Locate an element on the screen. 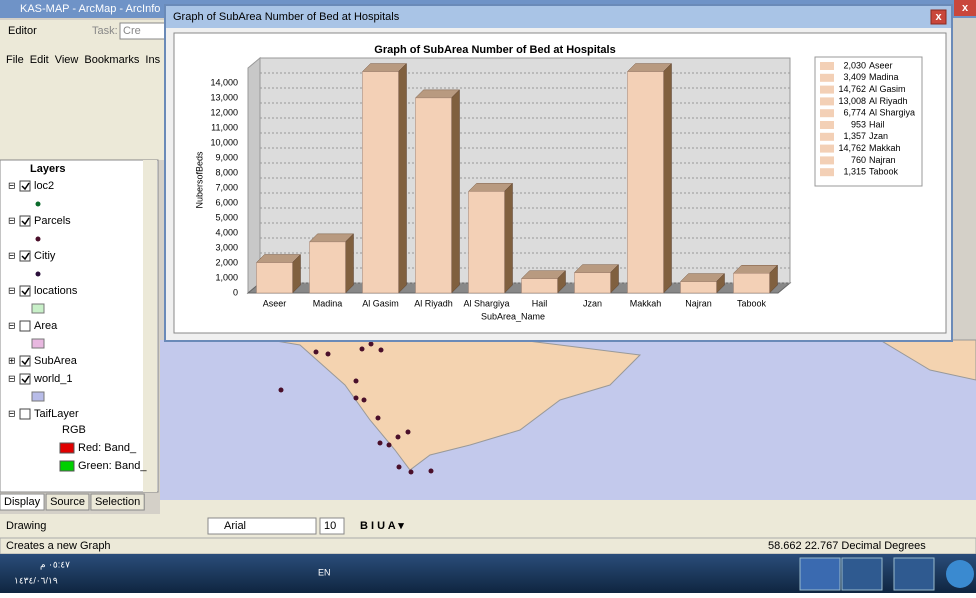 The image size is (976, 598). menu-item: File is located at coordinates (15, 60).